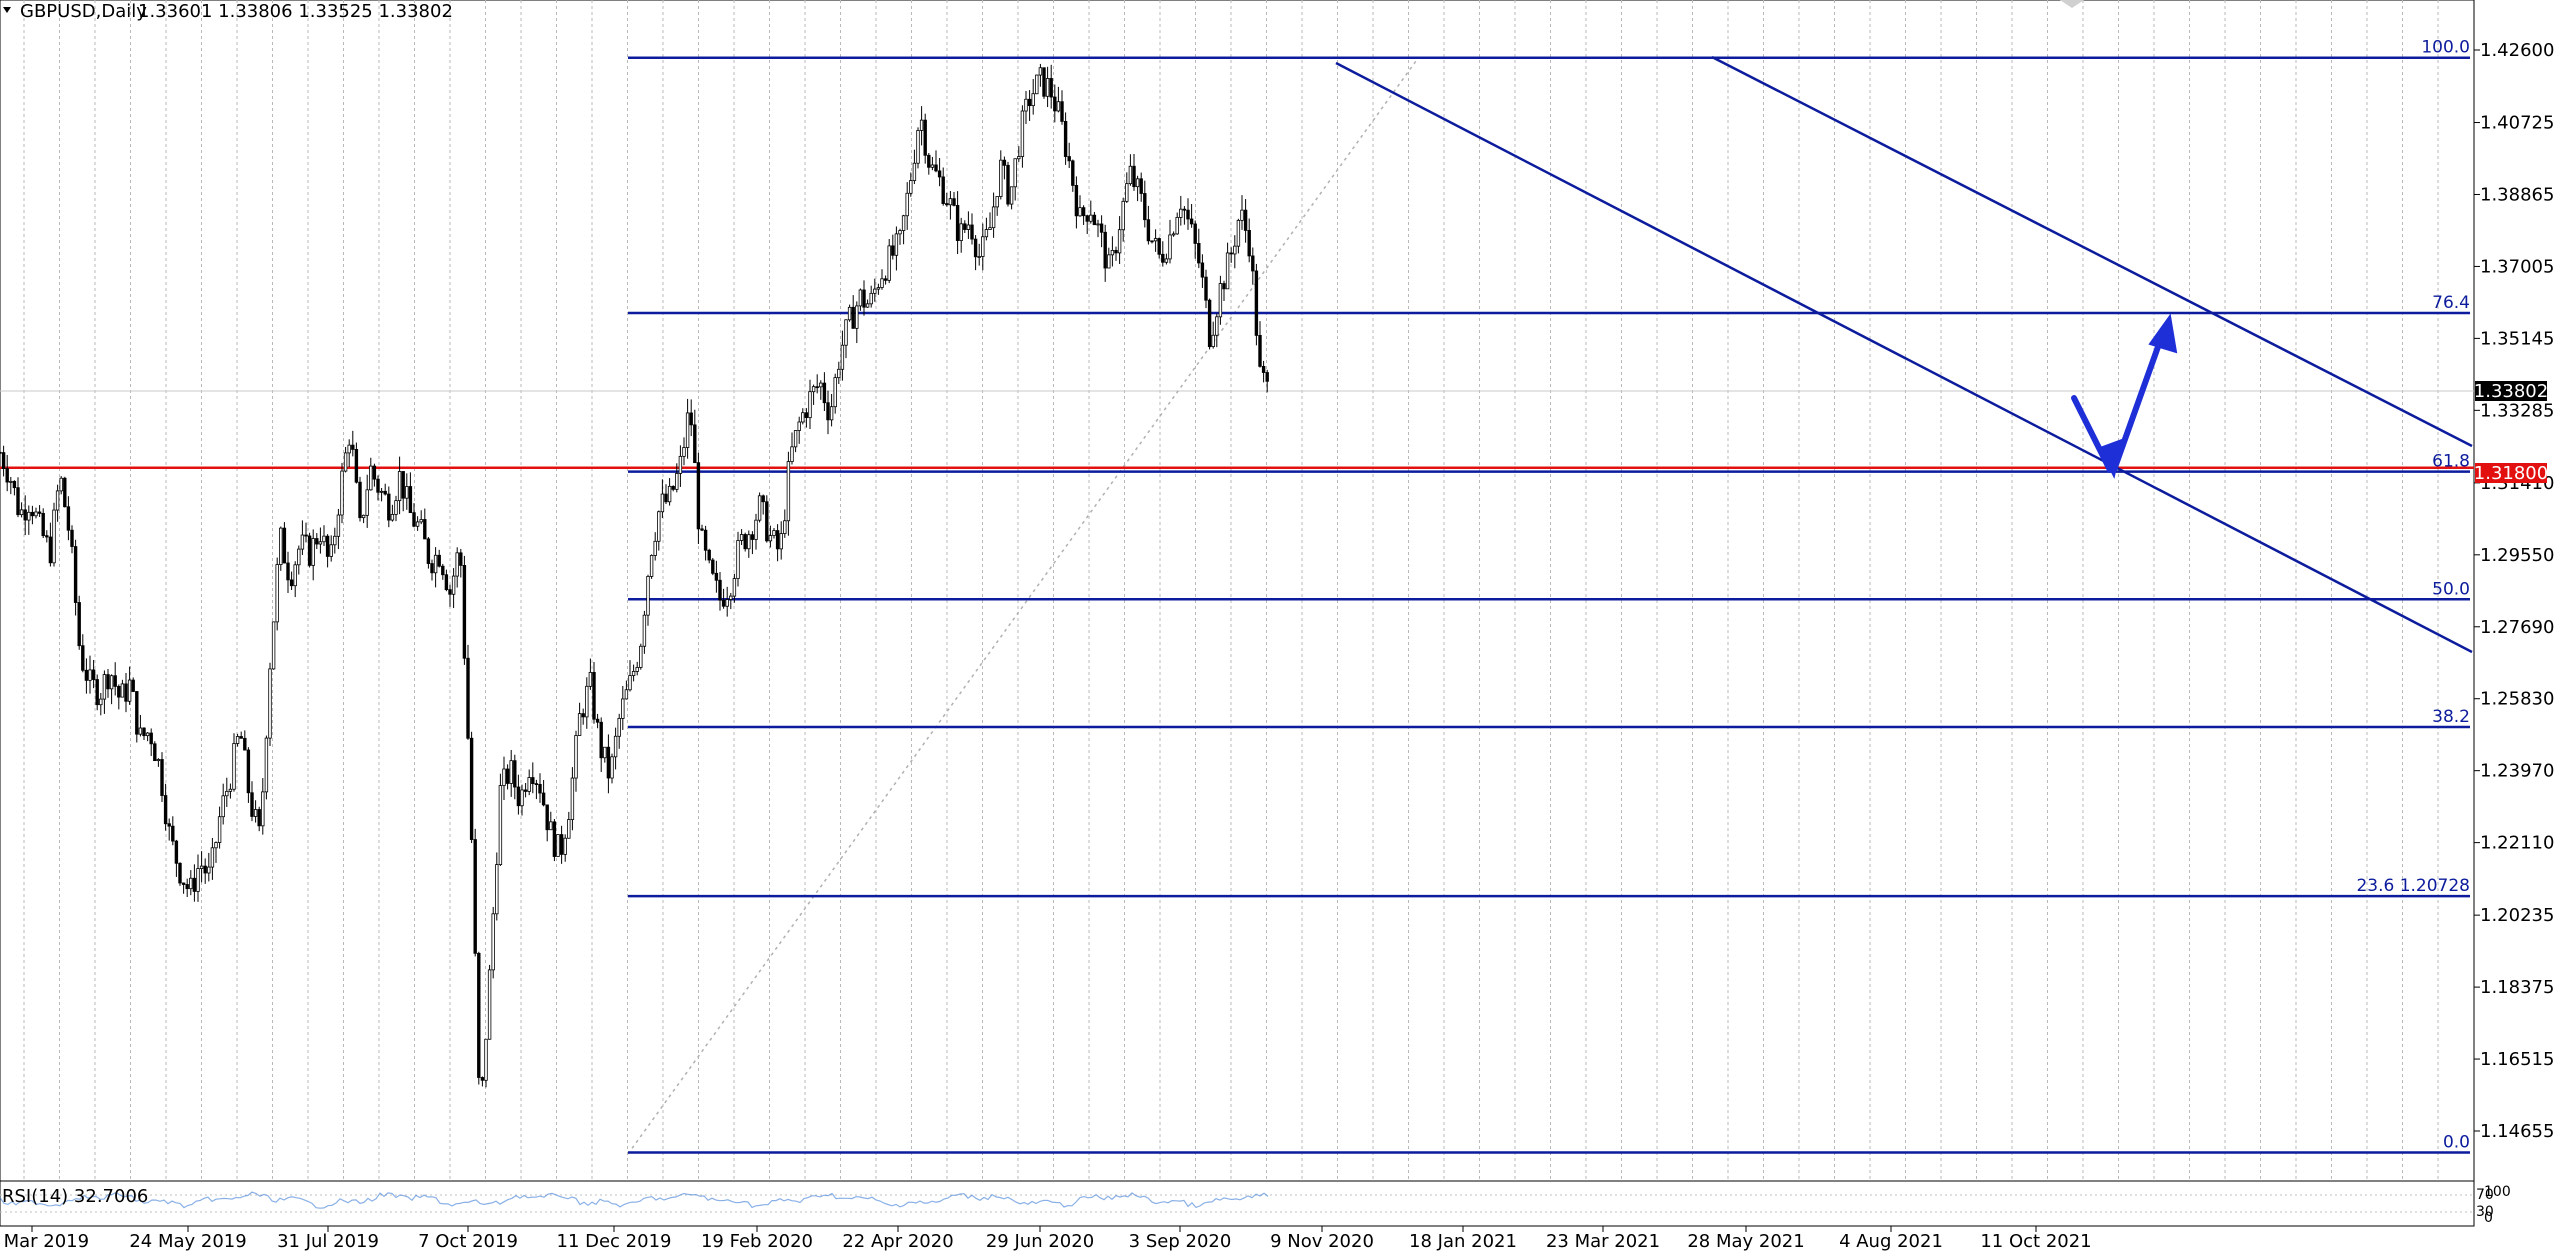  What do you see at coordinates (2517, 266) in the screenshot?
I see `y-tick-label: 1.37005` at bounding box center [2517, 266].